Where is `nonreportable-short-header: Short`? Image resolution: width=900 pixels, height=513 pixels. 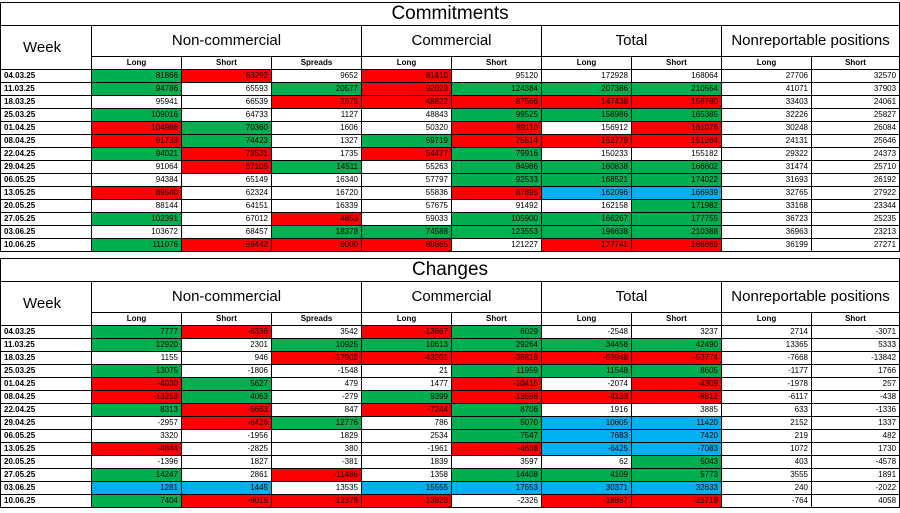
nonreportable-short-header: Short is located at coordinates (855, 319).